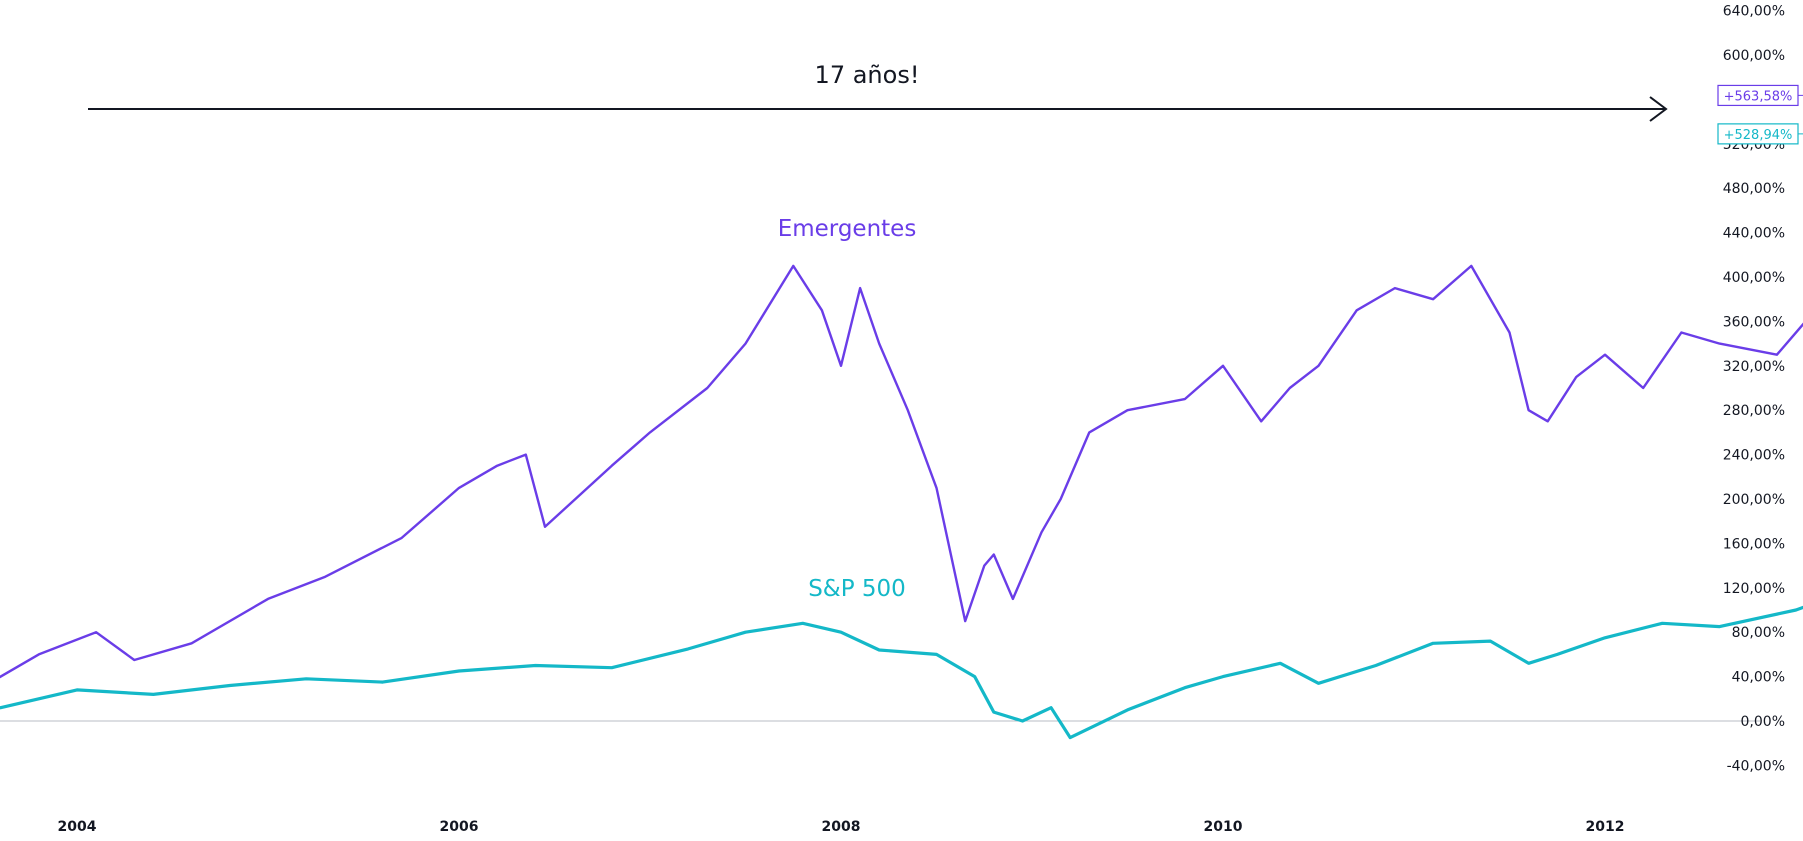  I want to click on last-value-badges: +563,58% +528,94%, so click(1760, 114).